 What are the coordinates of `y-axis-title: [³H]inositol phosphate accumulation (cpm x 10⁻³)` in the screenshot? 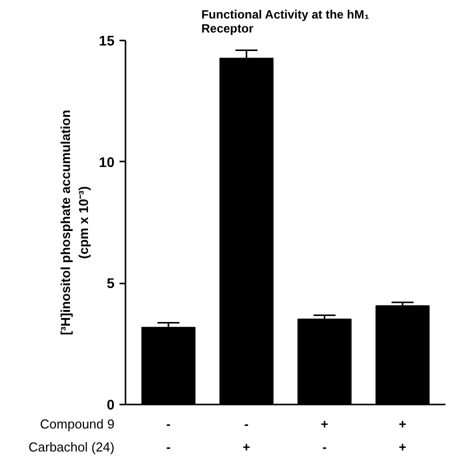 It's located at (74, 223).